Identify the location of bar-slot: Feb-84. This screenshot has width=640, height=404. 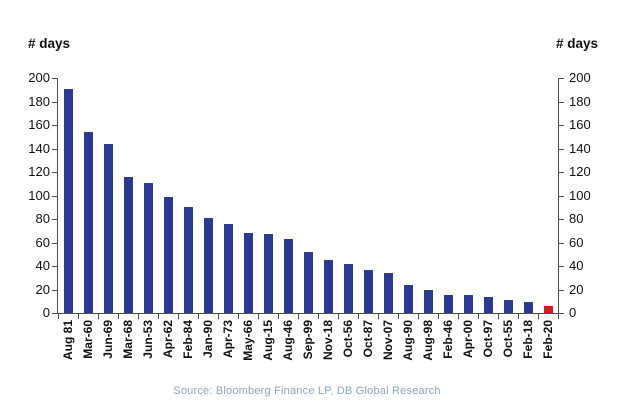
(188, 218).